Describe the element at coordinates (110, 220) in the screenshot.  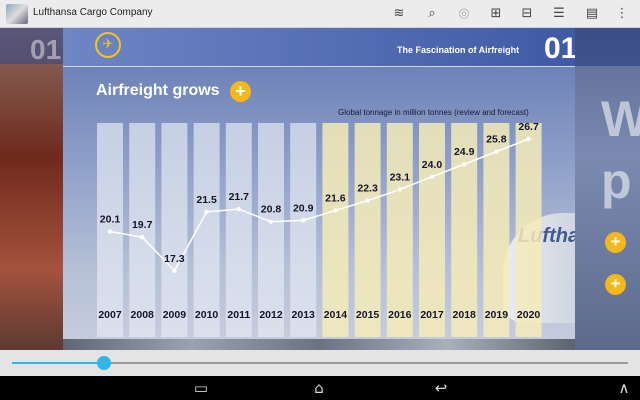
I see `data-label: 20.1` at that location.